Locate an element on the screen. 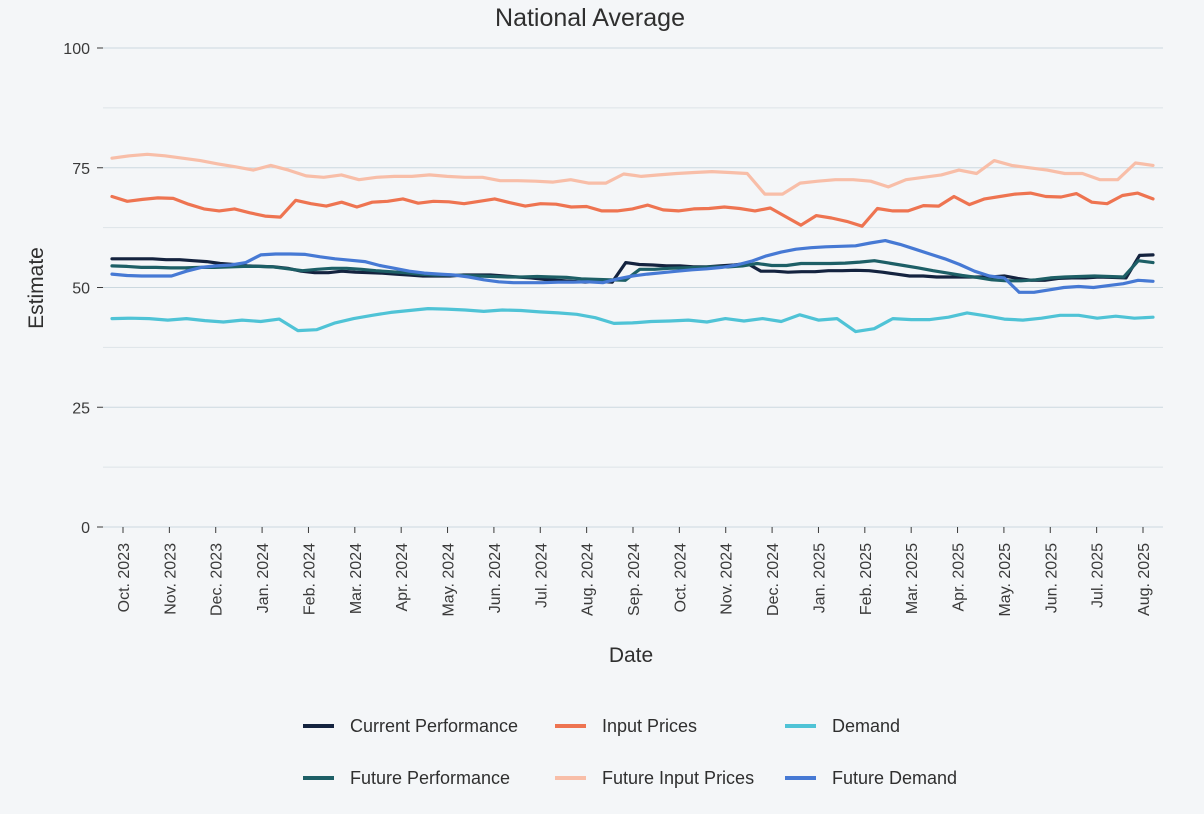 This screenshot has height=814, width=1204. series-line-future-input-prices is located at coordinates (632, 174).